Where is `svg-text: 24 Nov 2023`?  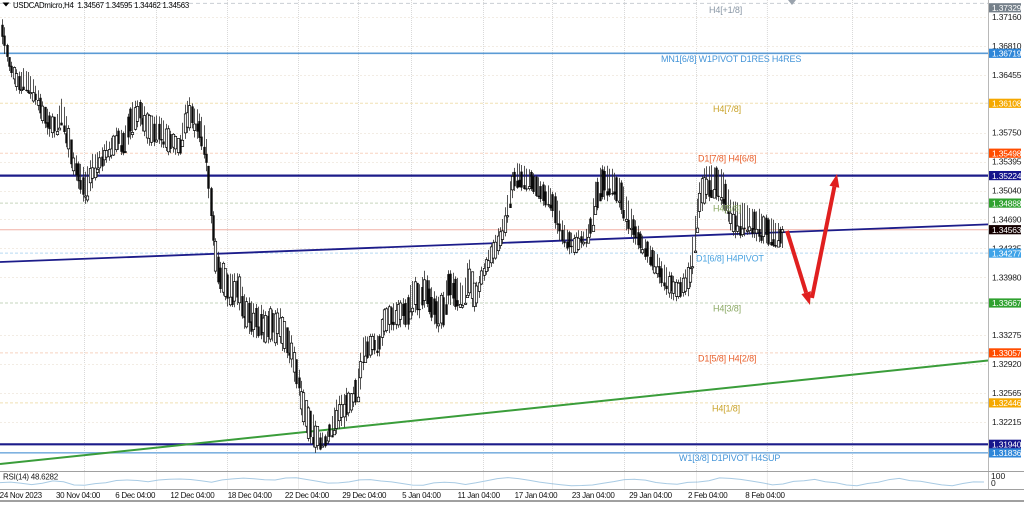 svg-text: 24 Nov 2023 is located at coordinates (21, 495).